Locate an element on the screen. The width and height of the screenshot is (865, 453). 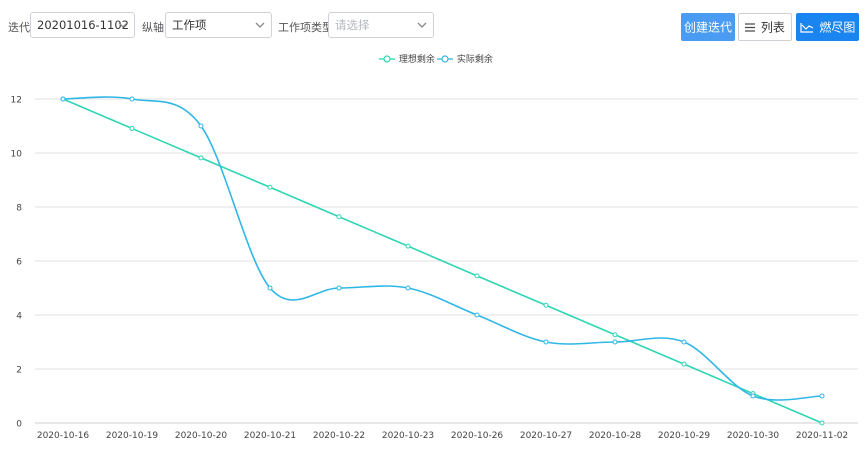
x-tick-label: 2020-10-22 is located at coordinates (339, 436).